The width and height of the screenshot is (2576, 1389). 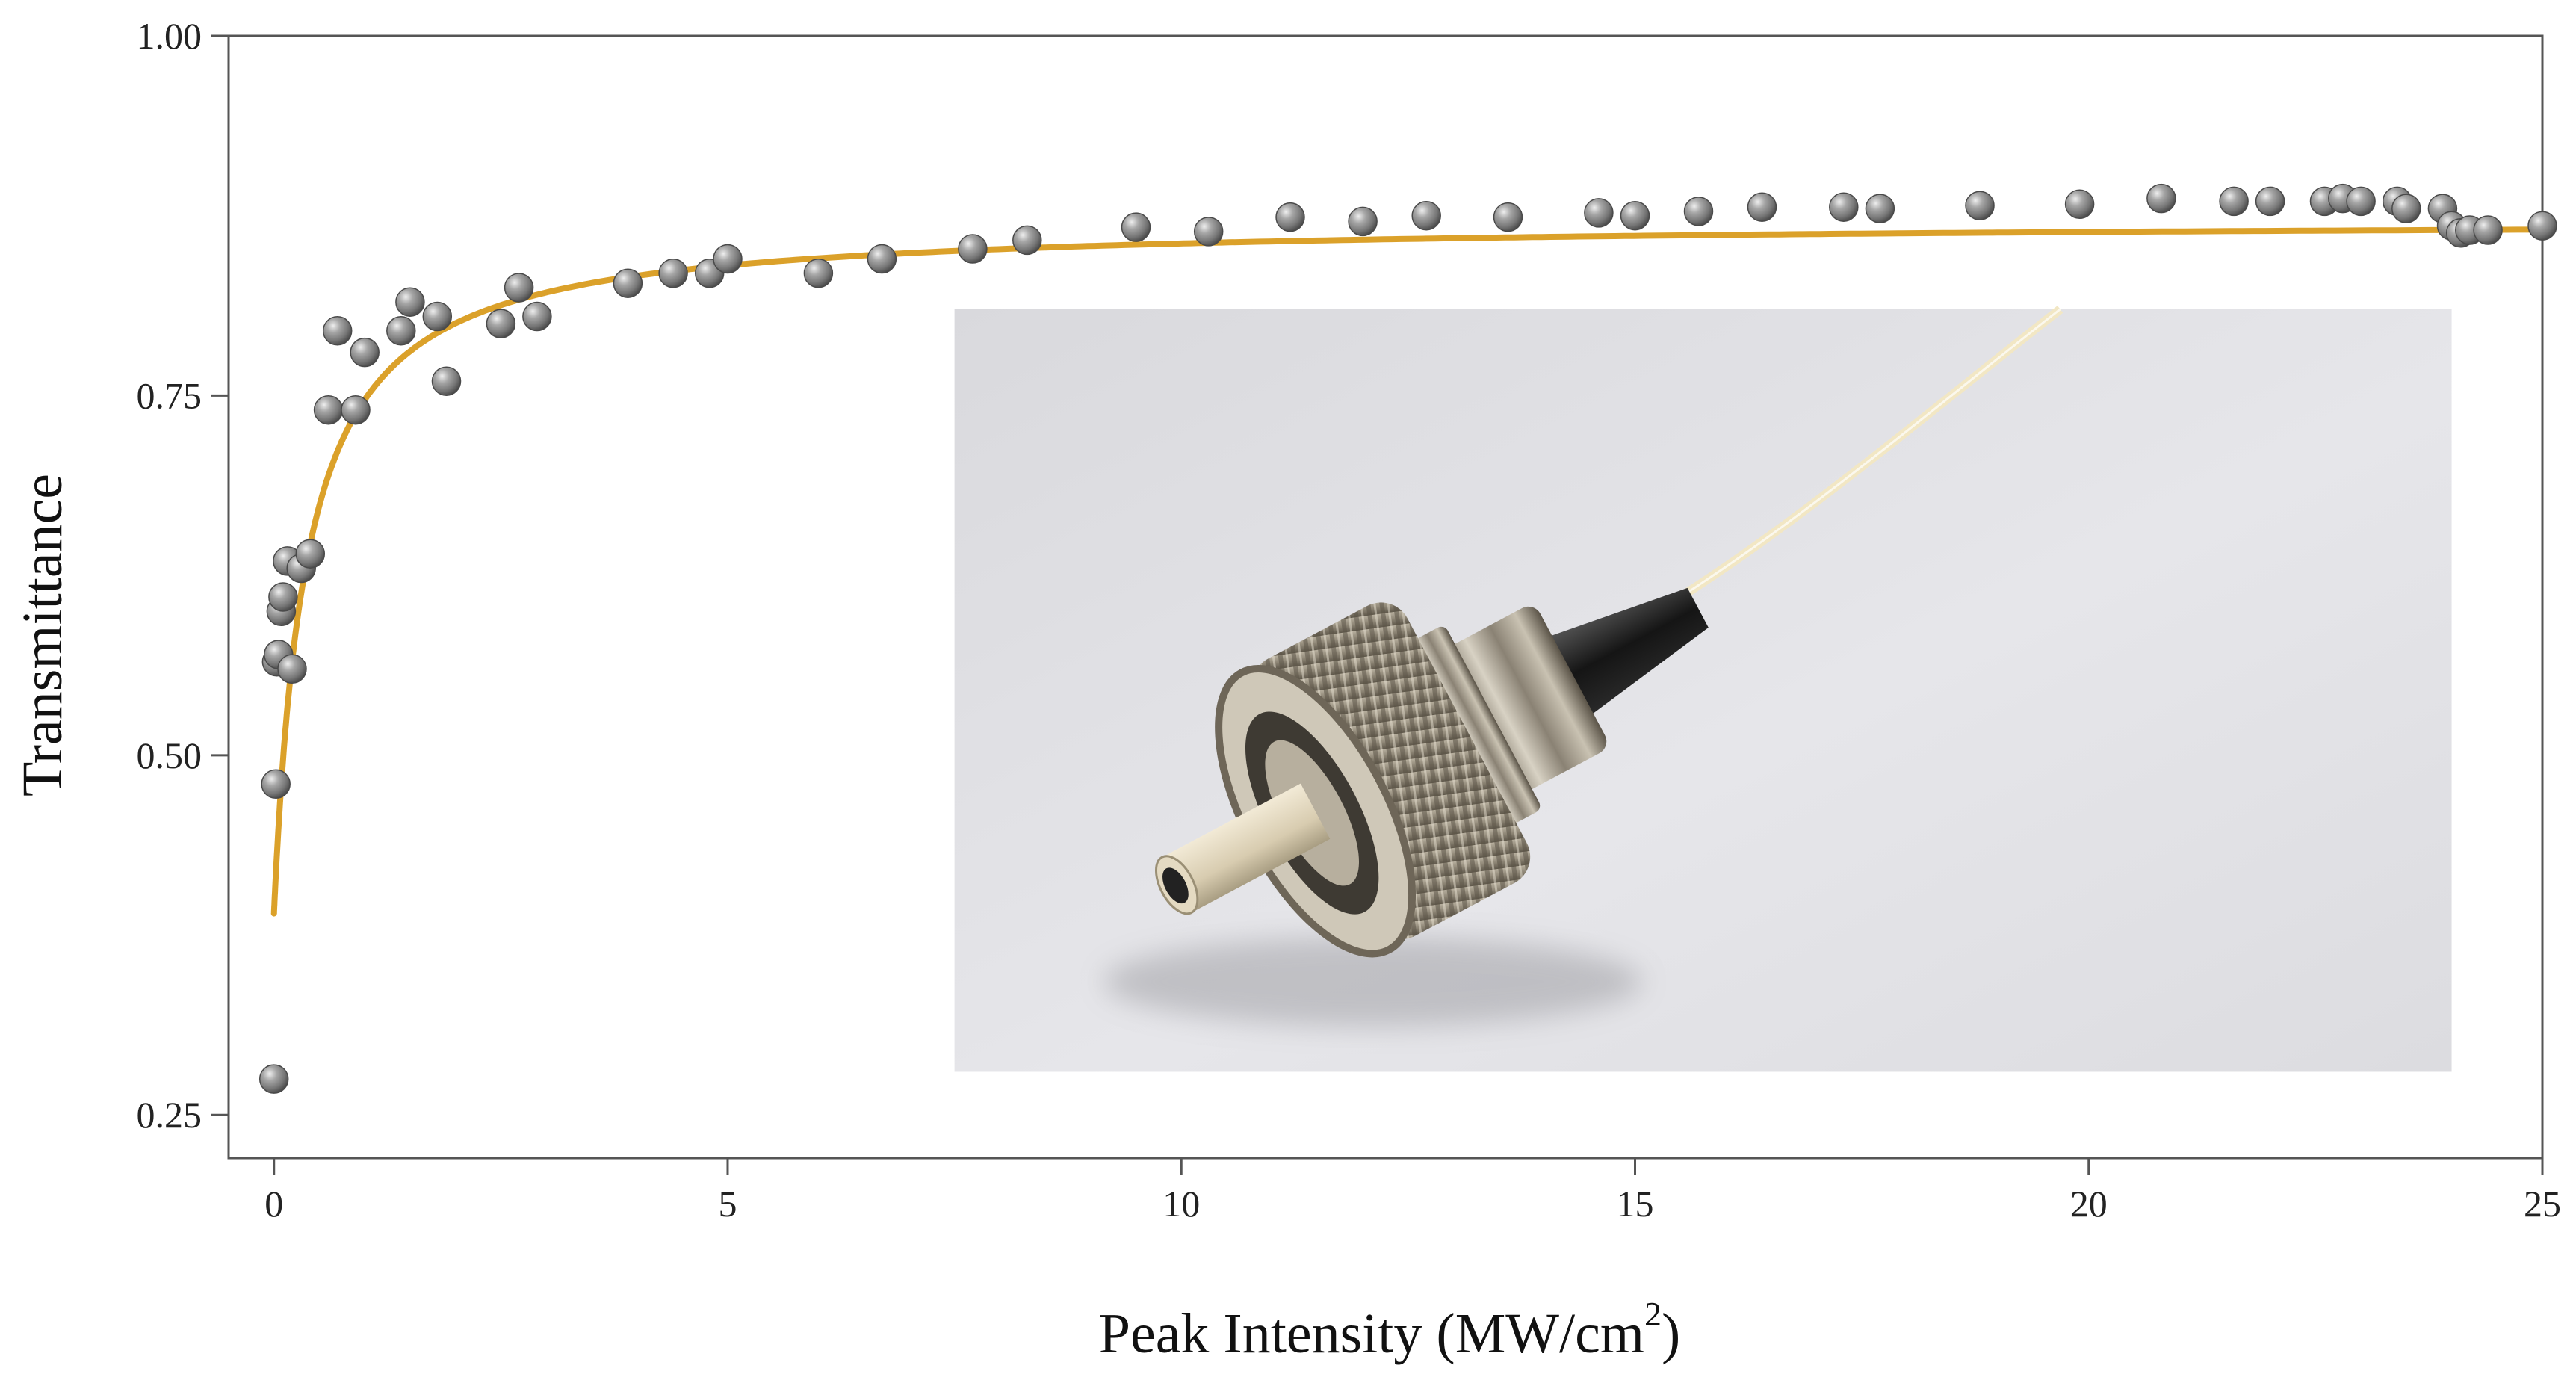 What do you see at coordinates (169, 1115) in the screenshot?
I see `y-tick-label: 0.25` at bounding box center [169, 1115].